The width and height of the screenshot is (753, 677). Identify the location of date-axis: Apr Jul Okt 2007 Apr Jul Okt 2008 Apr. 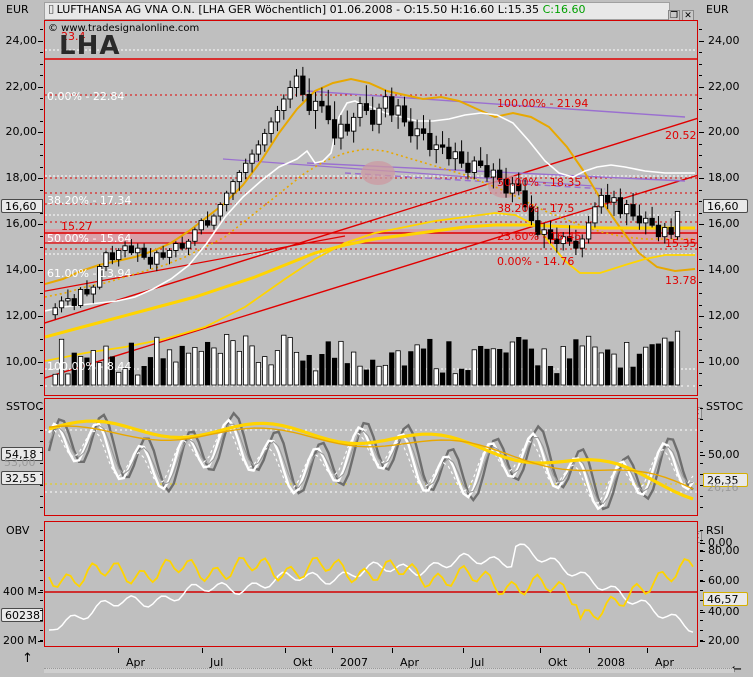
(376, 660).